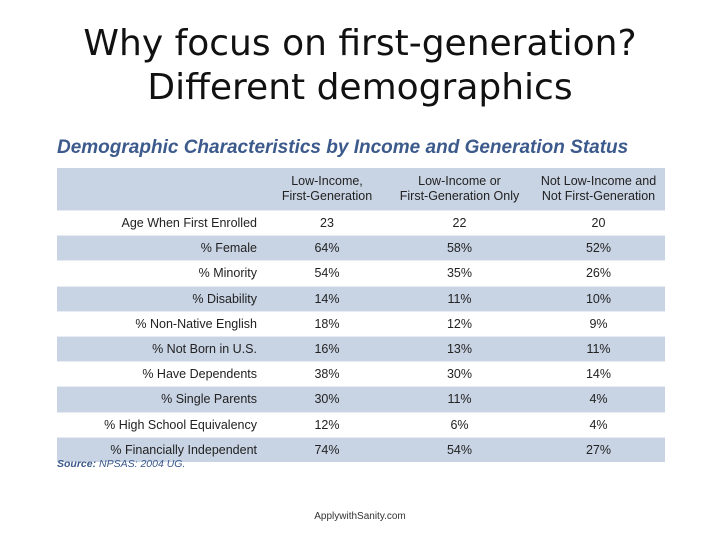 Image resolution: width=720 pixels, height=540 pixels. What do you see at coordinates (77, 464) in the screenshot?
I see `source-label: Source:` at bounding box center [77, 464].